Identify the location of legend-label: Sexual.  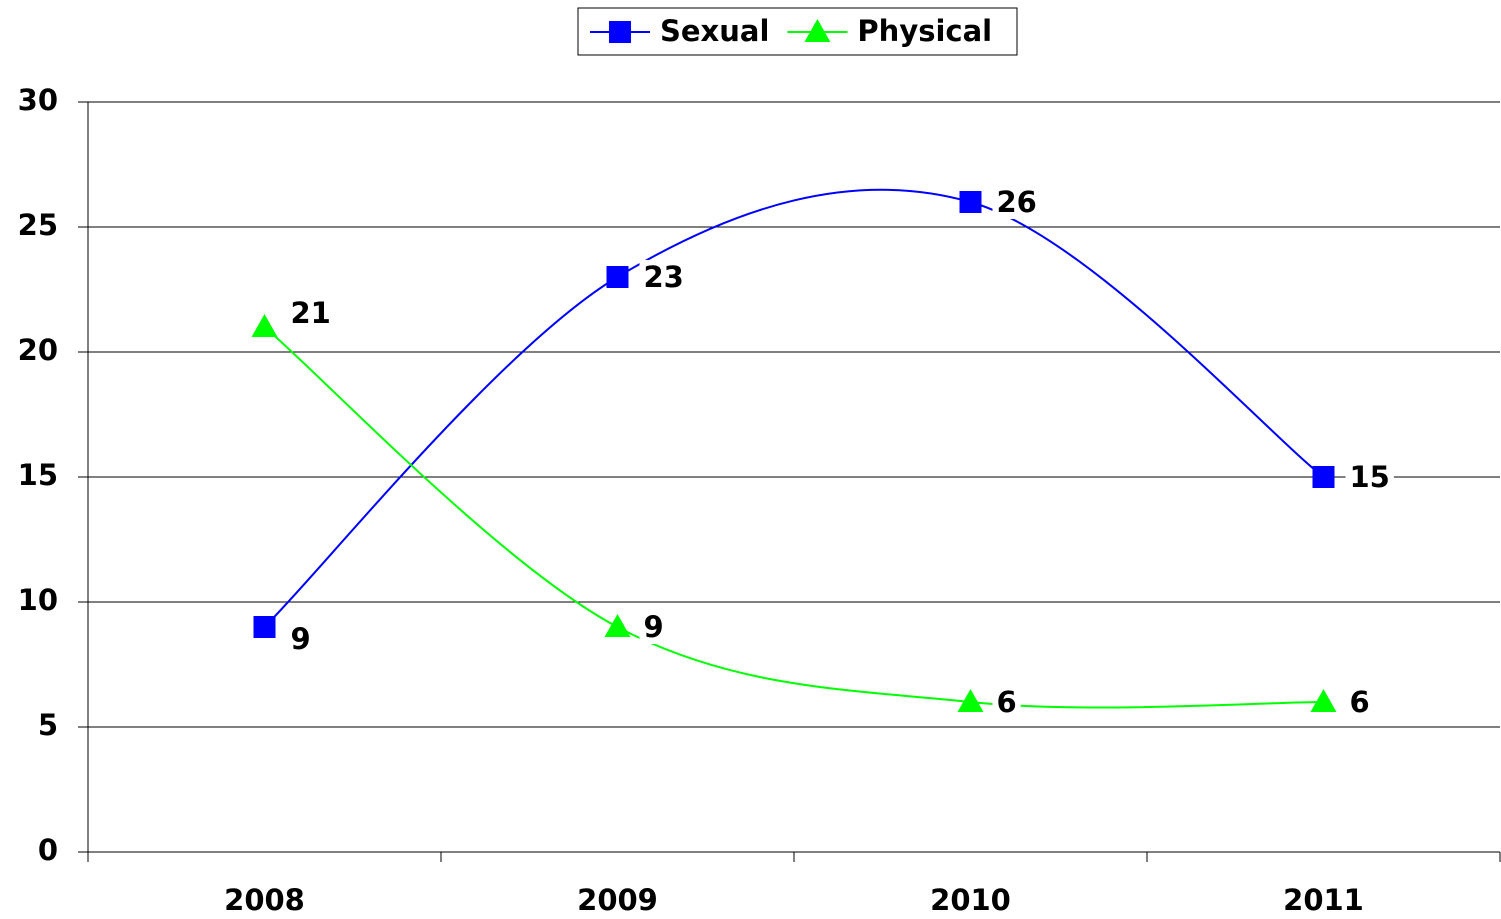
(714, 31).